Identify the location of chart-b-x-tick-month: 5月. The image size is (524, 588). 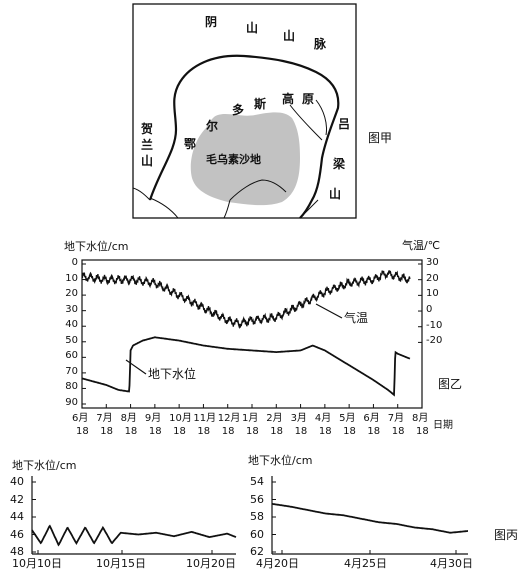
(347, 418).